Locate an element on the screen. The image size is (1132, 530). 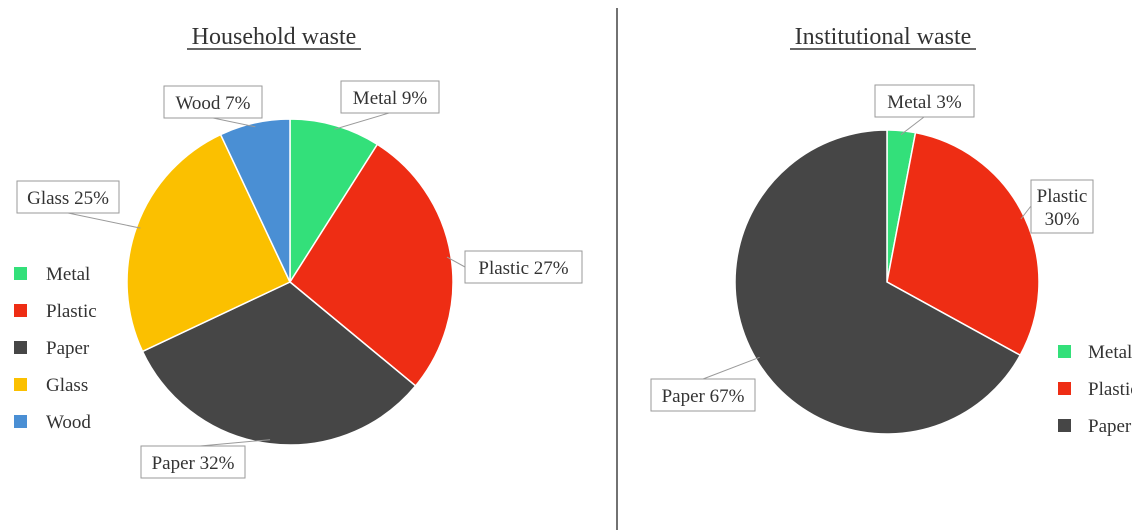
household-leader-wood is located at coordinates (234, 122).